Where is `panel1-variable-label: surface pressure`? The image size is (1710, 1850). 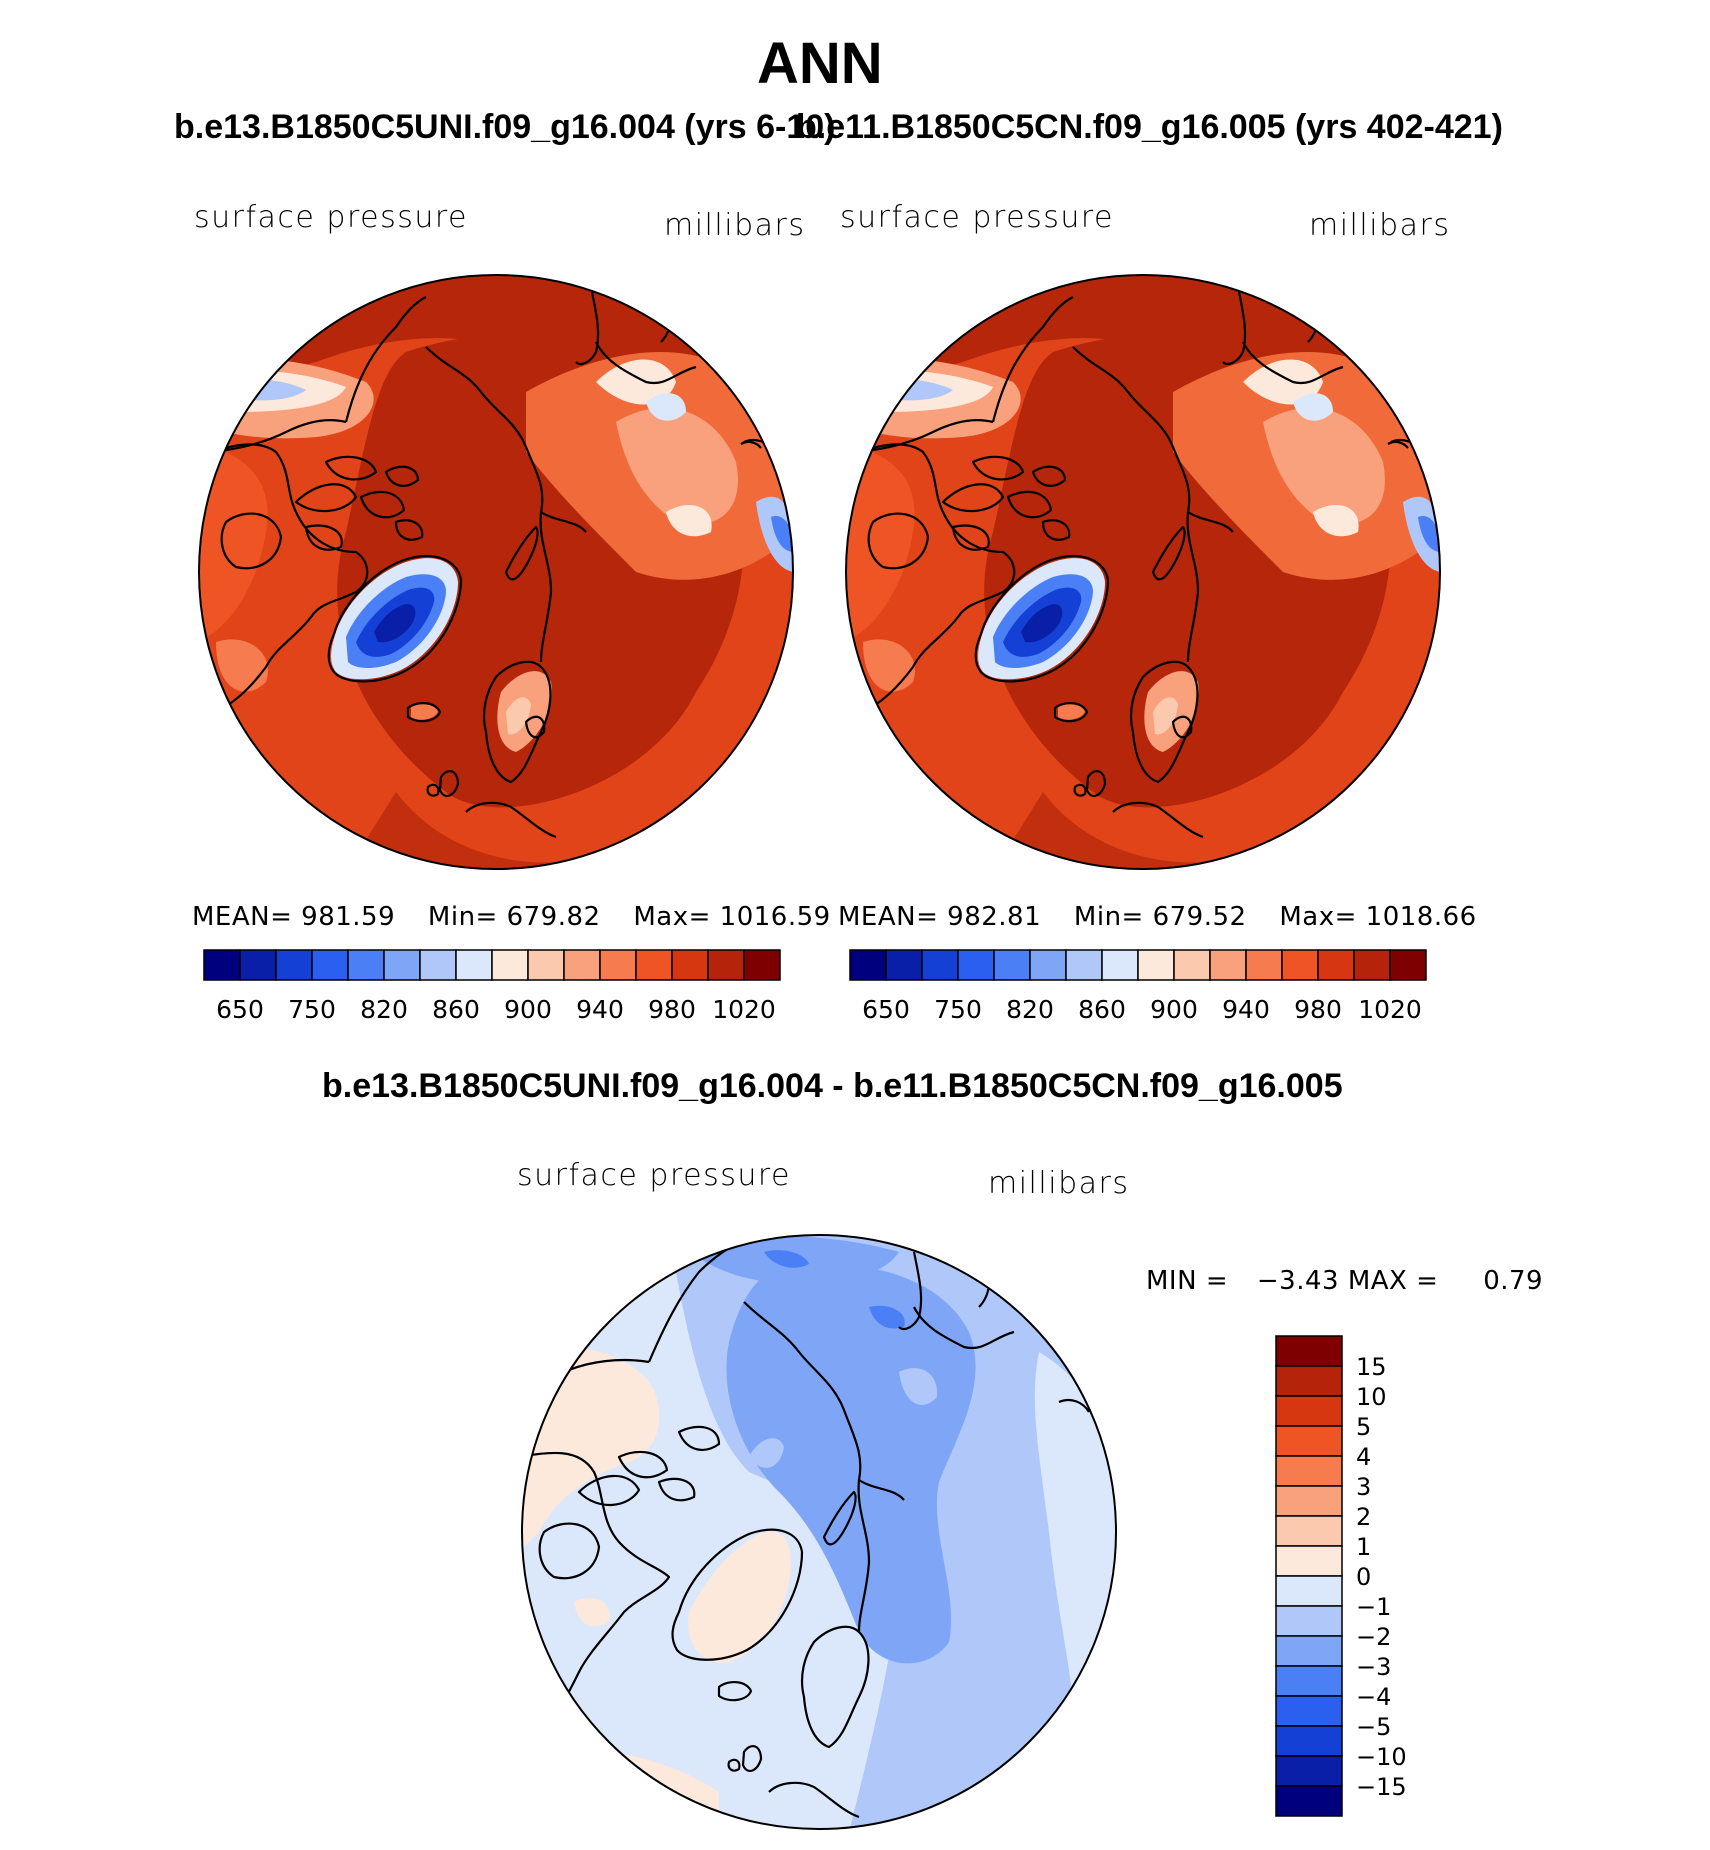 panel1-variable-label: surface pressure is located at coordinates (331, 217).